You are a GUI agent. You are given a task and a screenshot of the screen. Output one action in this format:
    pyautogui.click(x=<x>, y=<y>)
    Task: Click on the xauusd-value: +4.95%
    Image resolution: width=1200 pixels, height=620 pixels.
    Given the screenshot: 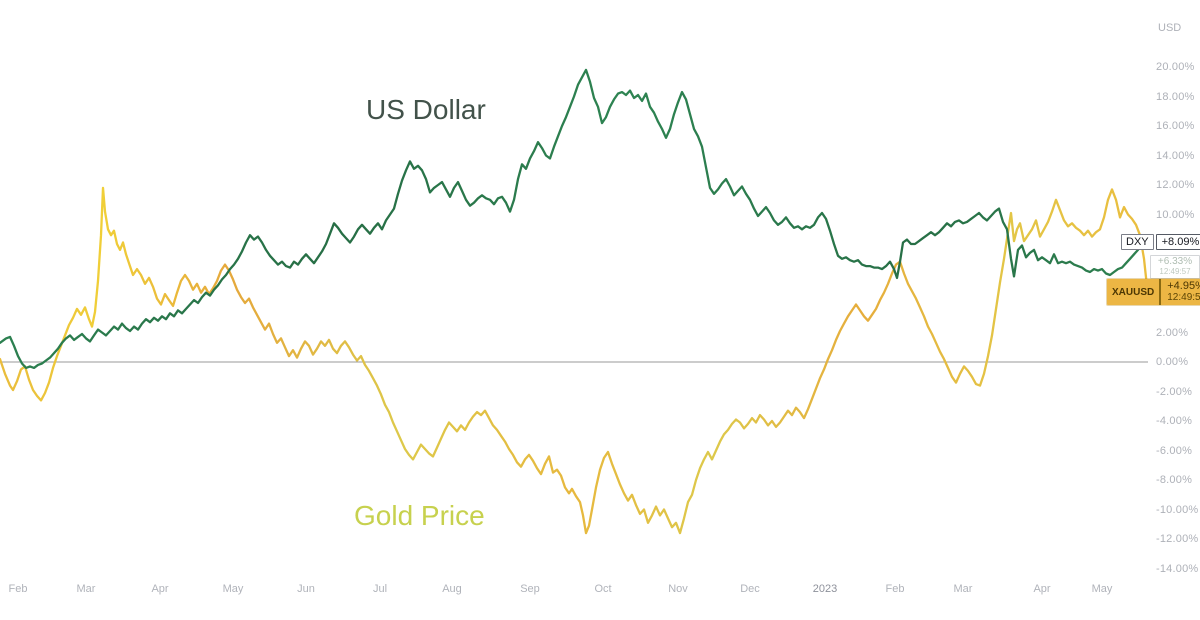 What is the action you would take?
    pyautogui.click(x=1183, y=286)
    